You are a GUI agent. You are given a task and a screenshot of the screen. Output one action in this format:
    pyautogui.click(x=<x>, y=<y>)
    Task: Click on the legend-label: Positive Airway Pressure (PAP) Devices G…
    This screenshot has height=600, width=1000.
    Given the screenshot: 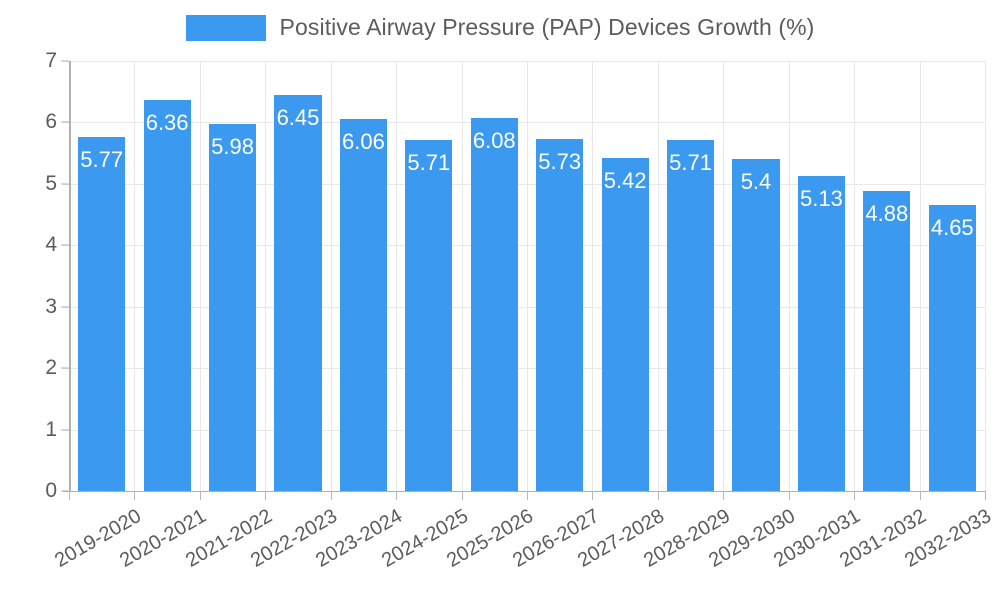 What is the action you would take?
    pyautogui.click(x=547, y=27)
    